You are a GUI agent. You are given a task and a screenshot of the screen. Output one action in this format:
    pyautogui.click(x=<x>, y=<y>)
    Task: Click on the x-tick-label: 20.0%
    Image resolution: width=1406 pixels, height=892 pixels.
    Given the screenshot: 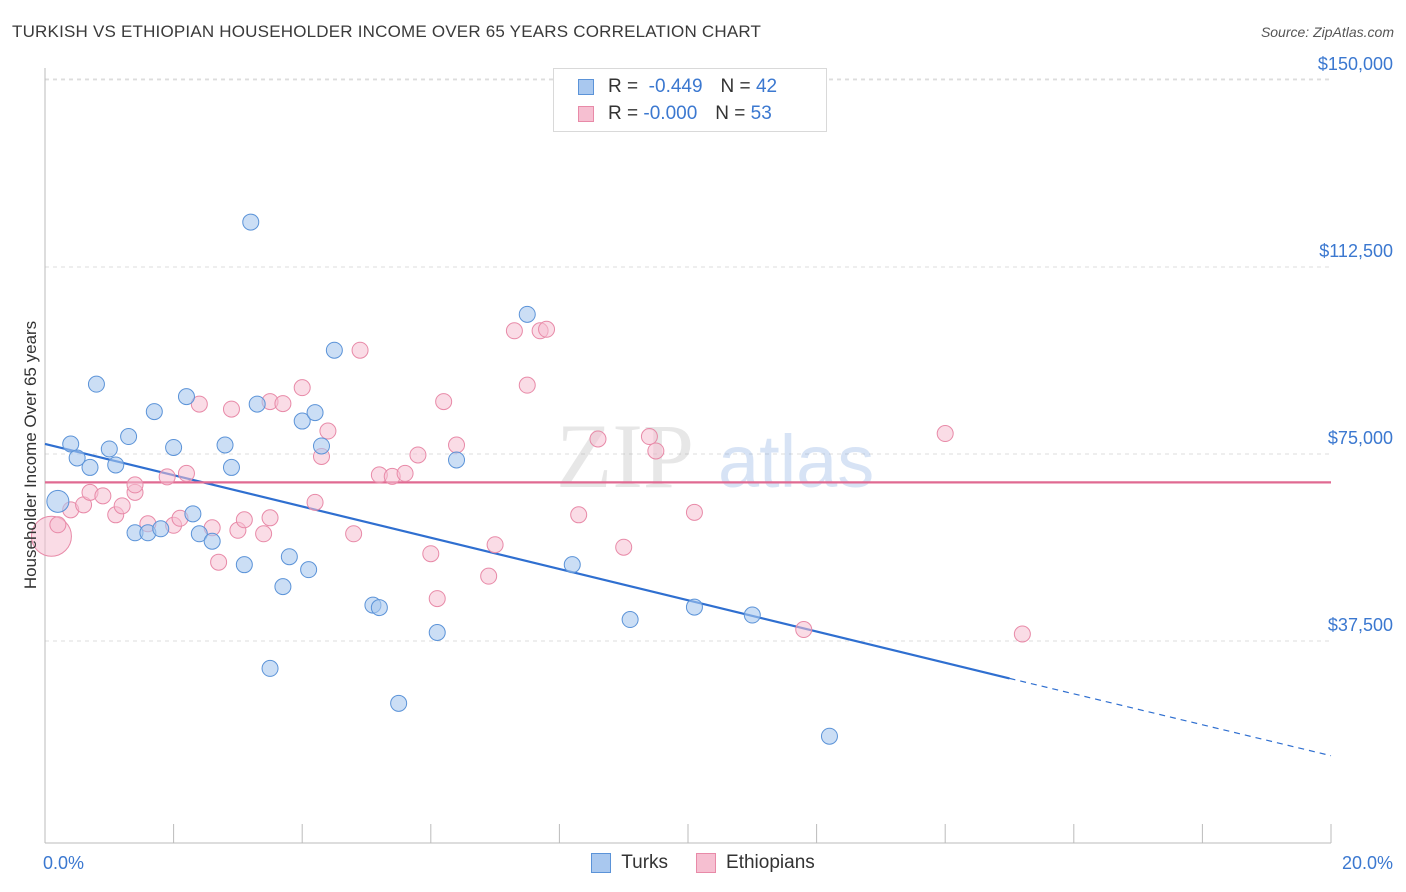 What is the action you would take?
    pyautogui.click(x=1367, y=863)
    